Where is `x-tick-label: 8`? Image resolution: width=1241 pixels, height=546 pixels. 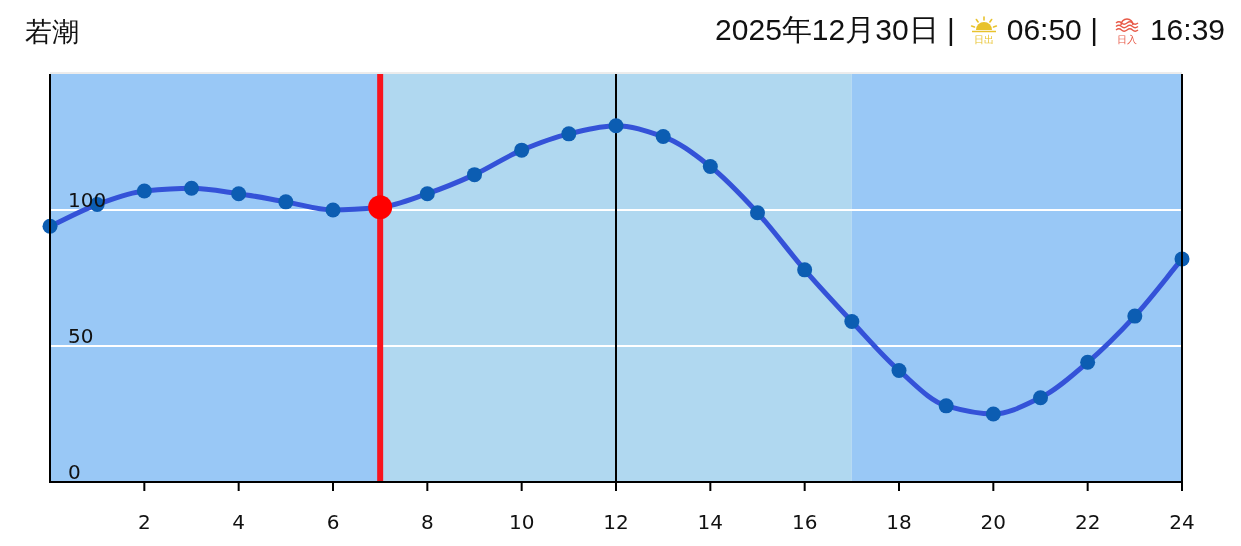 x-tick-label: 8 is located at coordinates (427, 522).